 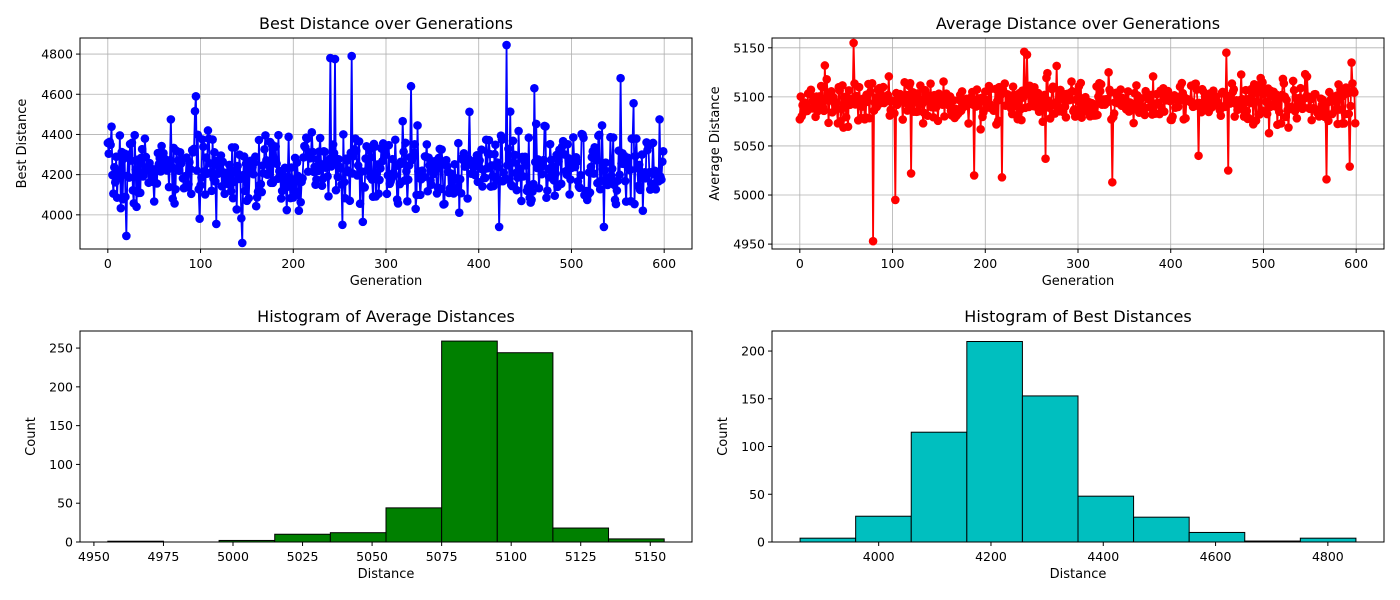 What do you see at coordinates (1077, 142) in the screenshot?
I see `avg_line-series-line` at bounding box center [1077, 142].